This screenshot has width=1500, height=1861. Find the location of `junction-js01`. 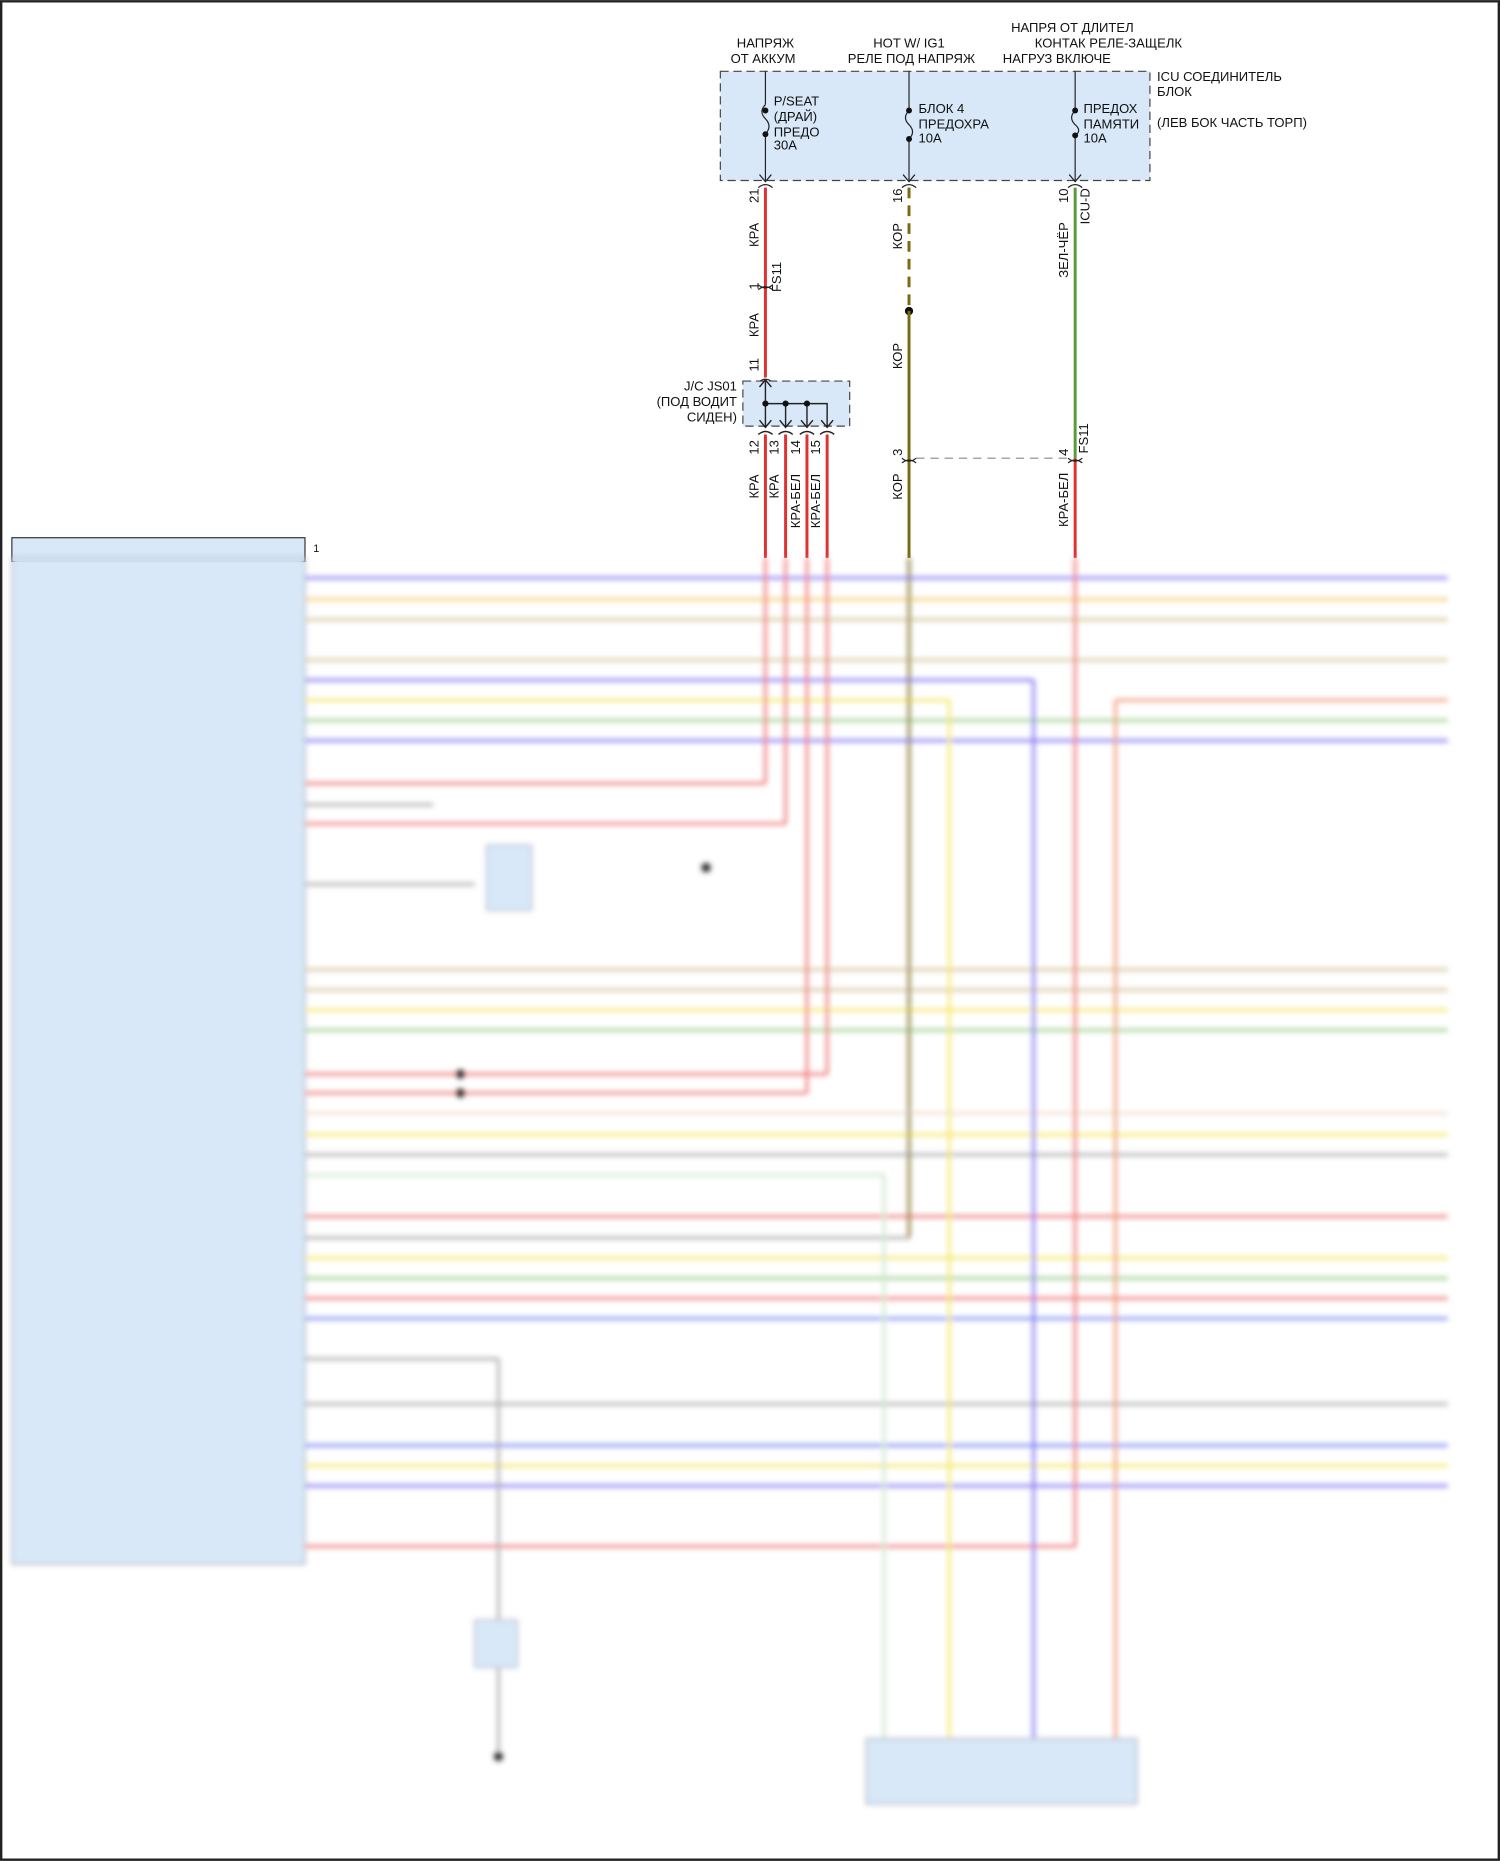

junction-js01 is located at coordinates (796, 403).